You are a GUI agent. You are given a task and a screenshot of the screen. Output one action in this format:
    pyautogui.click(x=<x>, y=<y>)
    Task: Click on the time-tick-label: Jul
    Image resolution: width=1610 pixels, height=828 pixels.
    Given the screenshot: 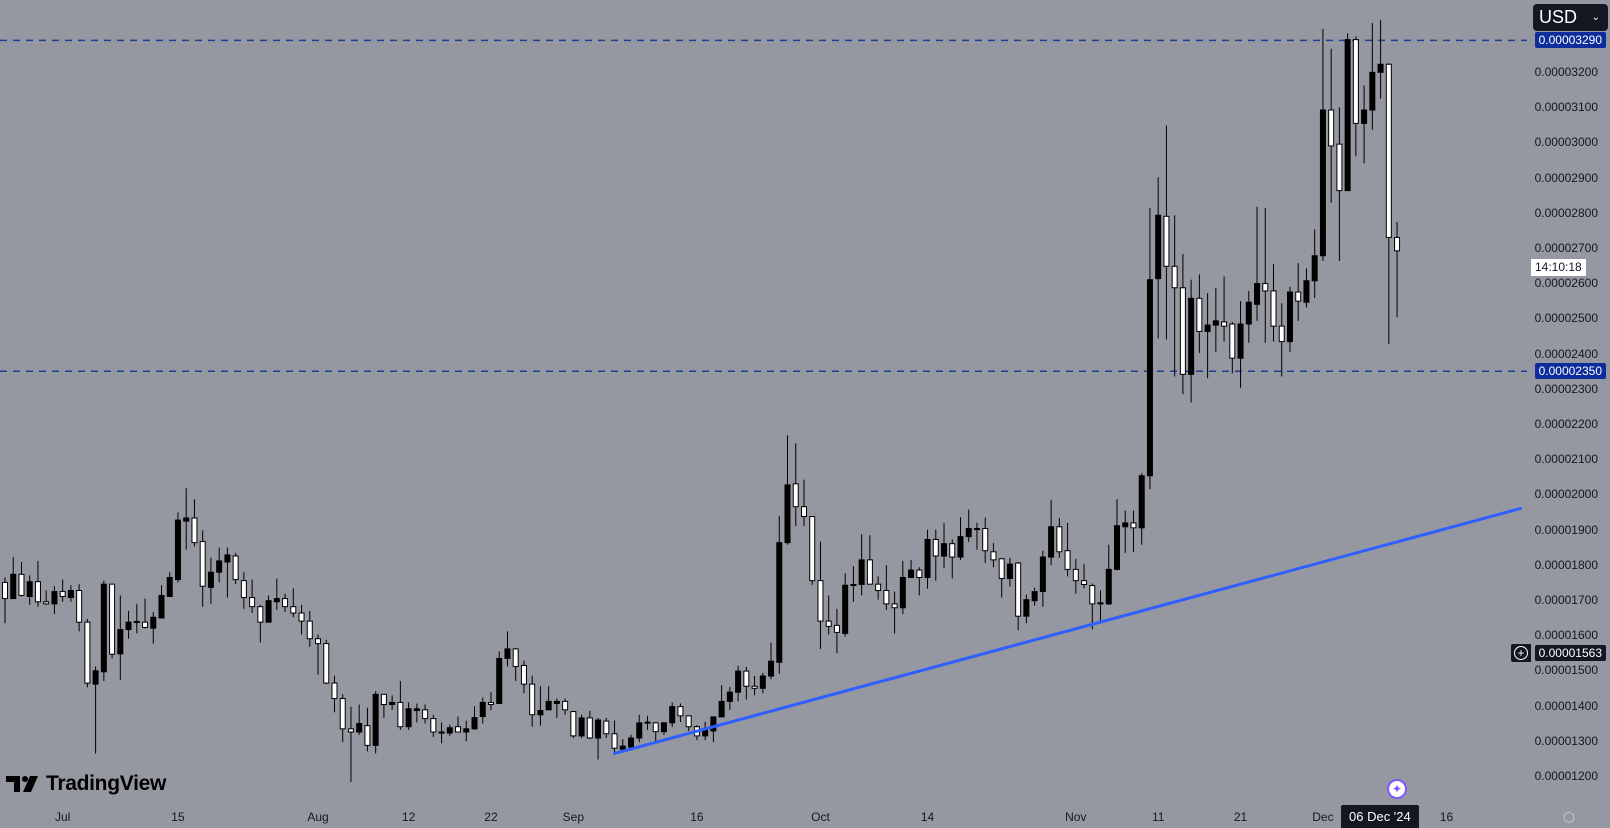 What is the action you would take?
    pyautogui.click(x=62, y=817)
    